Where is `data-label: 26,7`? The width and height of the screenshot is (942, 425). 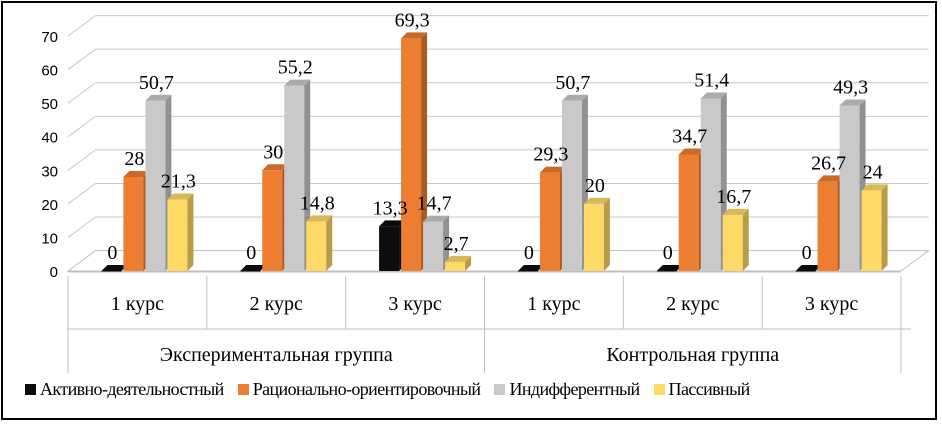 data-label: 26,7 is located at coordinates (828, 163).